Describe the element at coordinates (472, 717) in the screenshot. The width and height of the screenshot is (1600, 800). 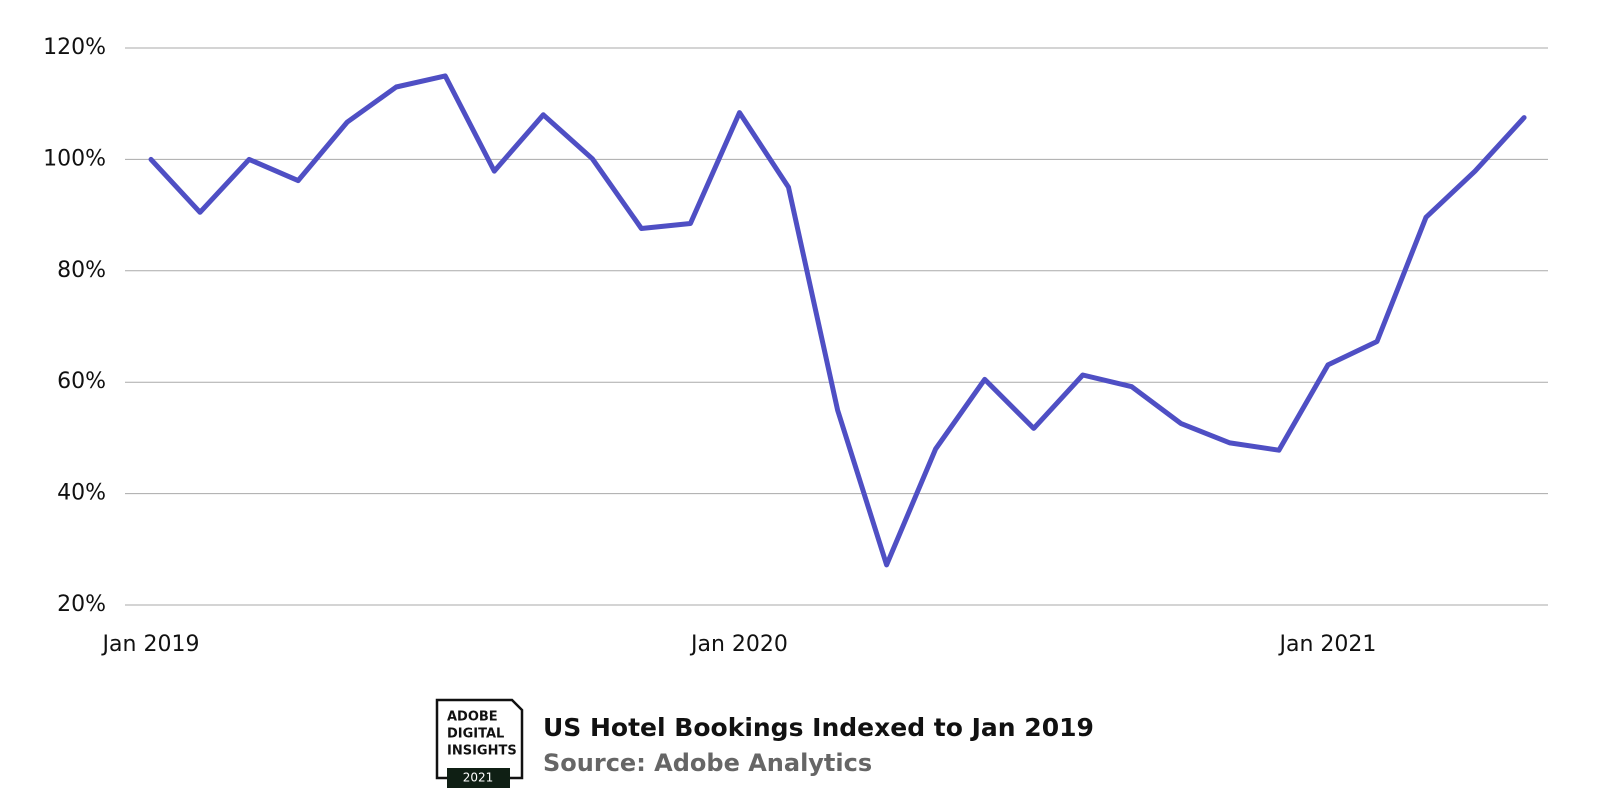
I see `logo-text: ADOBE` at that location.